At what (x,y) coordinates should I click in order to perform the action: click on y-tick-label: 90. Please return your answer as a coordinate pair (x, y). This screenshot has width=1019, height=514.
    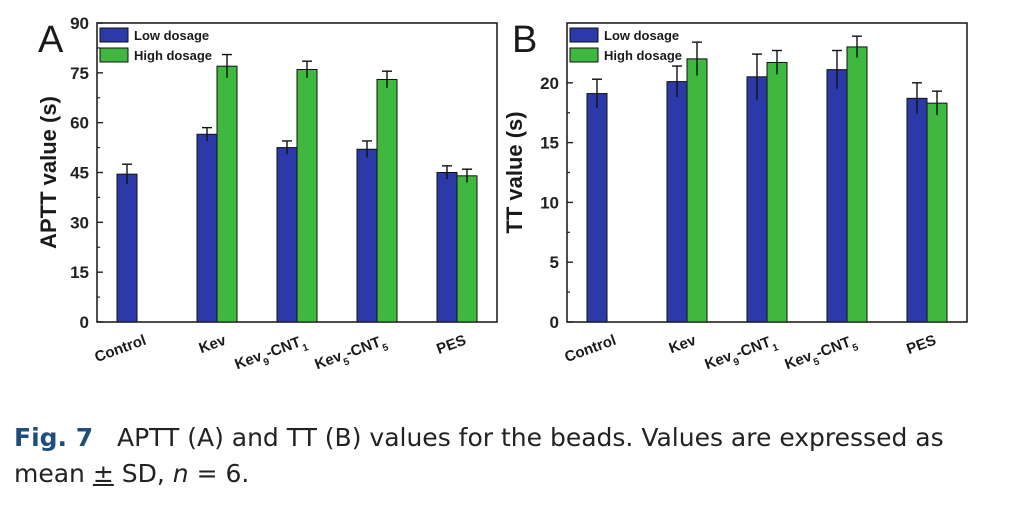
    Looking at the image, I should click on (79, 23).